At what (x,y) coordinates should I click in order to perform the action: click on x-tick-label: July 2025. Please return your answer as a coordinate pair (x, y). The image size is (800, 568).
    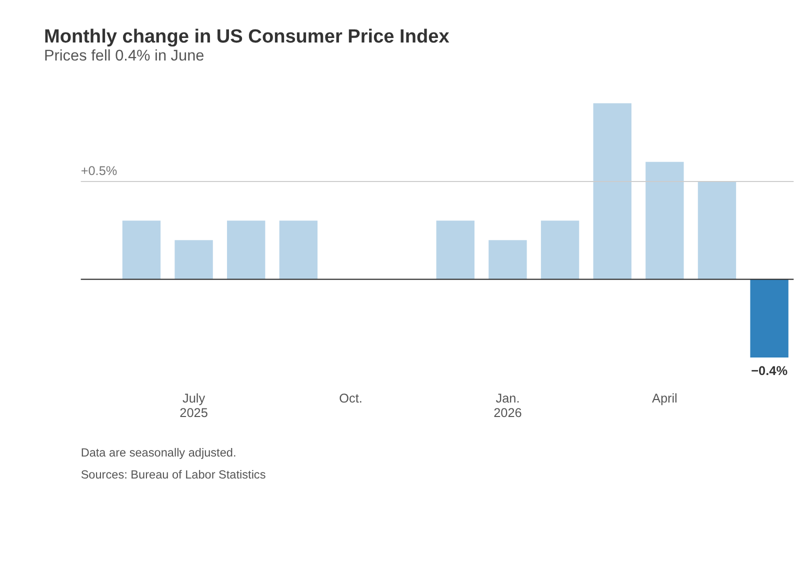
    Looking at the image, I should click on (194, 405).